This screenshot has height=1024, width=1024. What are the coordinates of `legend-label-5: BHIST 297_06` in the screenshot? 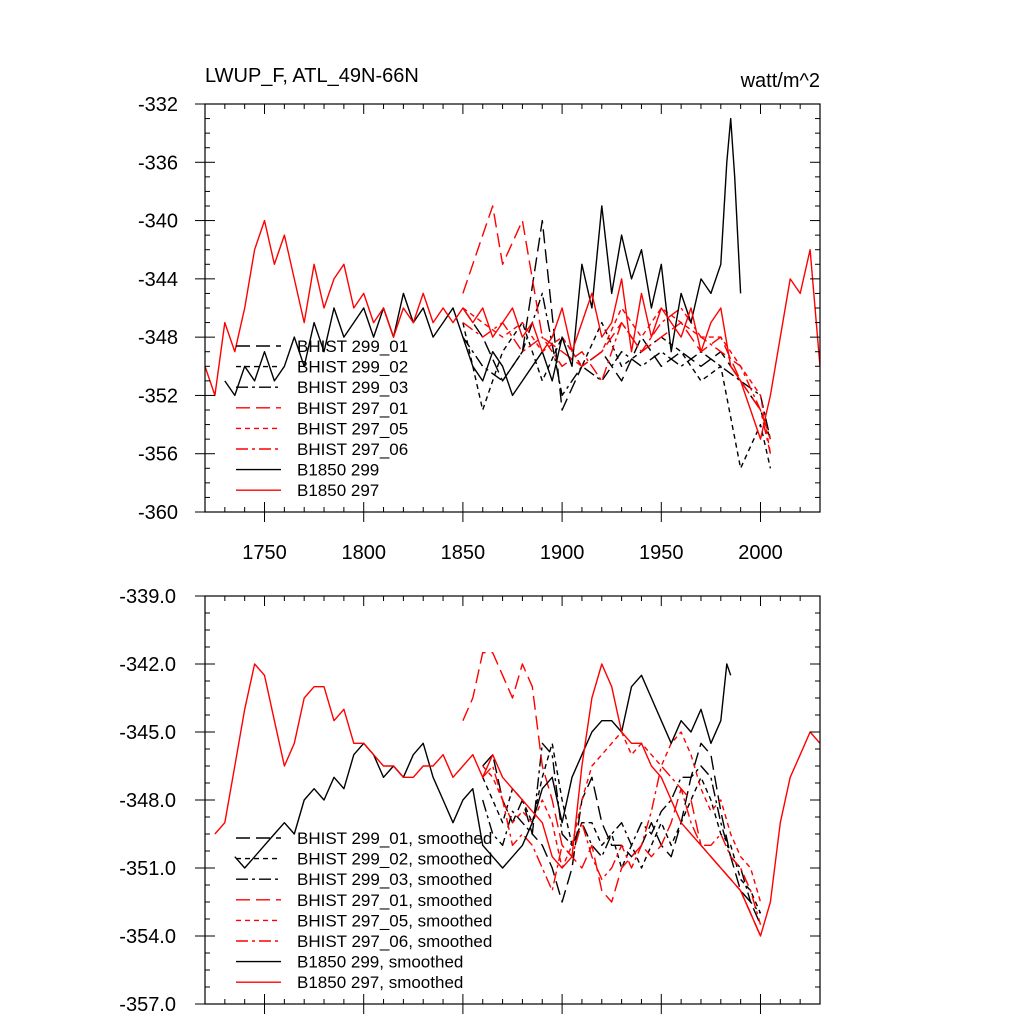 It's located at (352, 449).